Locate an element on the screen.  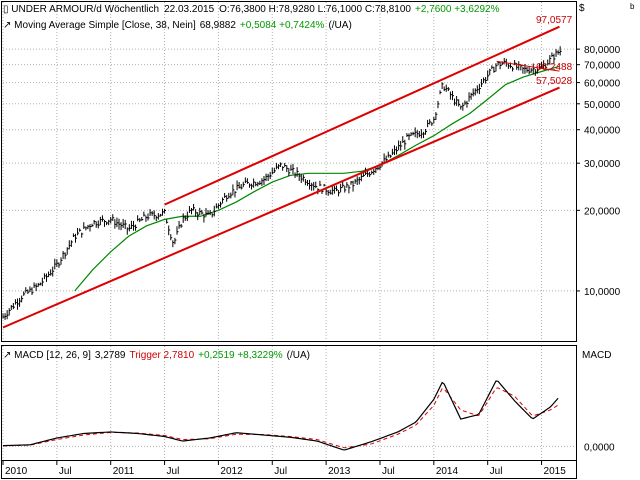
macd-axis-label: 0,0000 is located at coordinates (599, 447).